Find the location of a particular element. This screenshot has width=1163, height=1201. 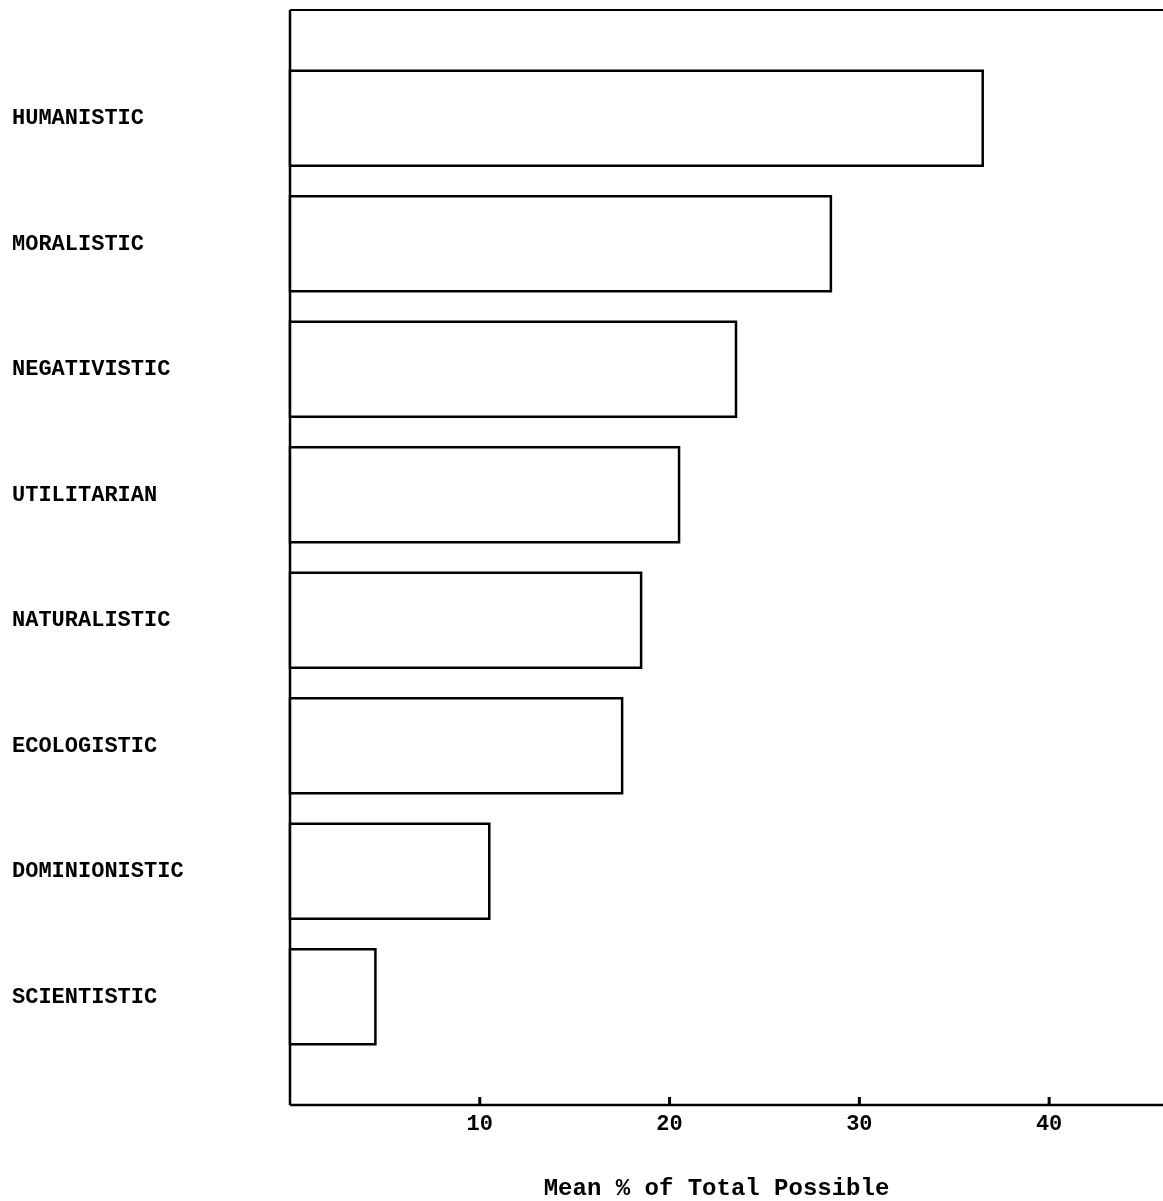

y-tick-label: ECOLOGISTIC is located at coordinates (85, 746).